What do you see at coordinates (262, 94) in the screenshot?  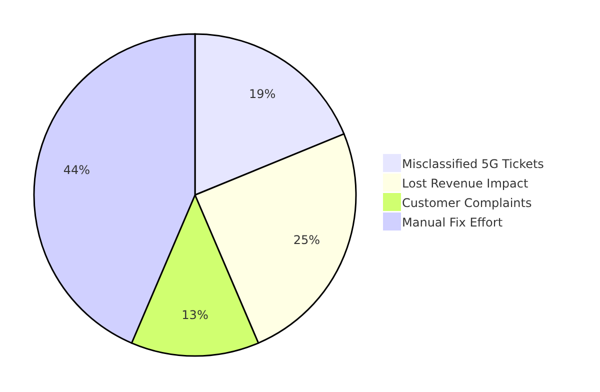 I see `data-label: 19%` at bounding box center [262, 94].